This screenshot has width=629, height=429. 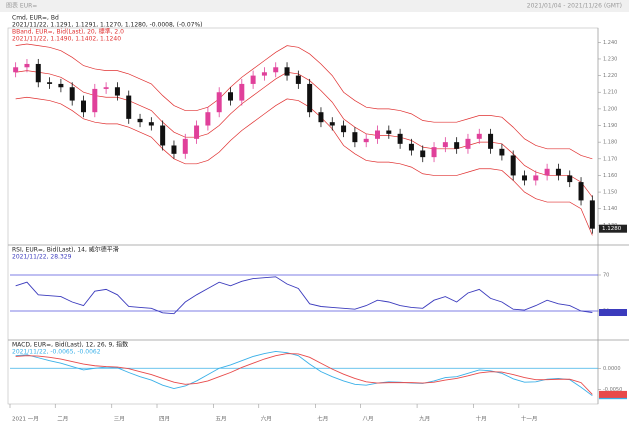 What do you see at coordinates (164, 419) in the screenshot?
I see `x-tick-label: 四月` at bounding box center [164, 419].